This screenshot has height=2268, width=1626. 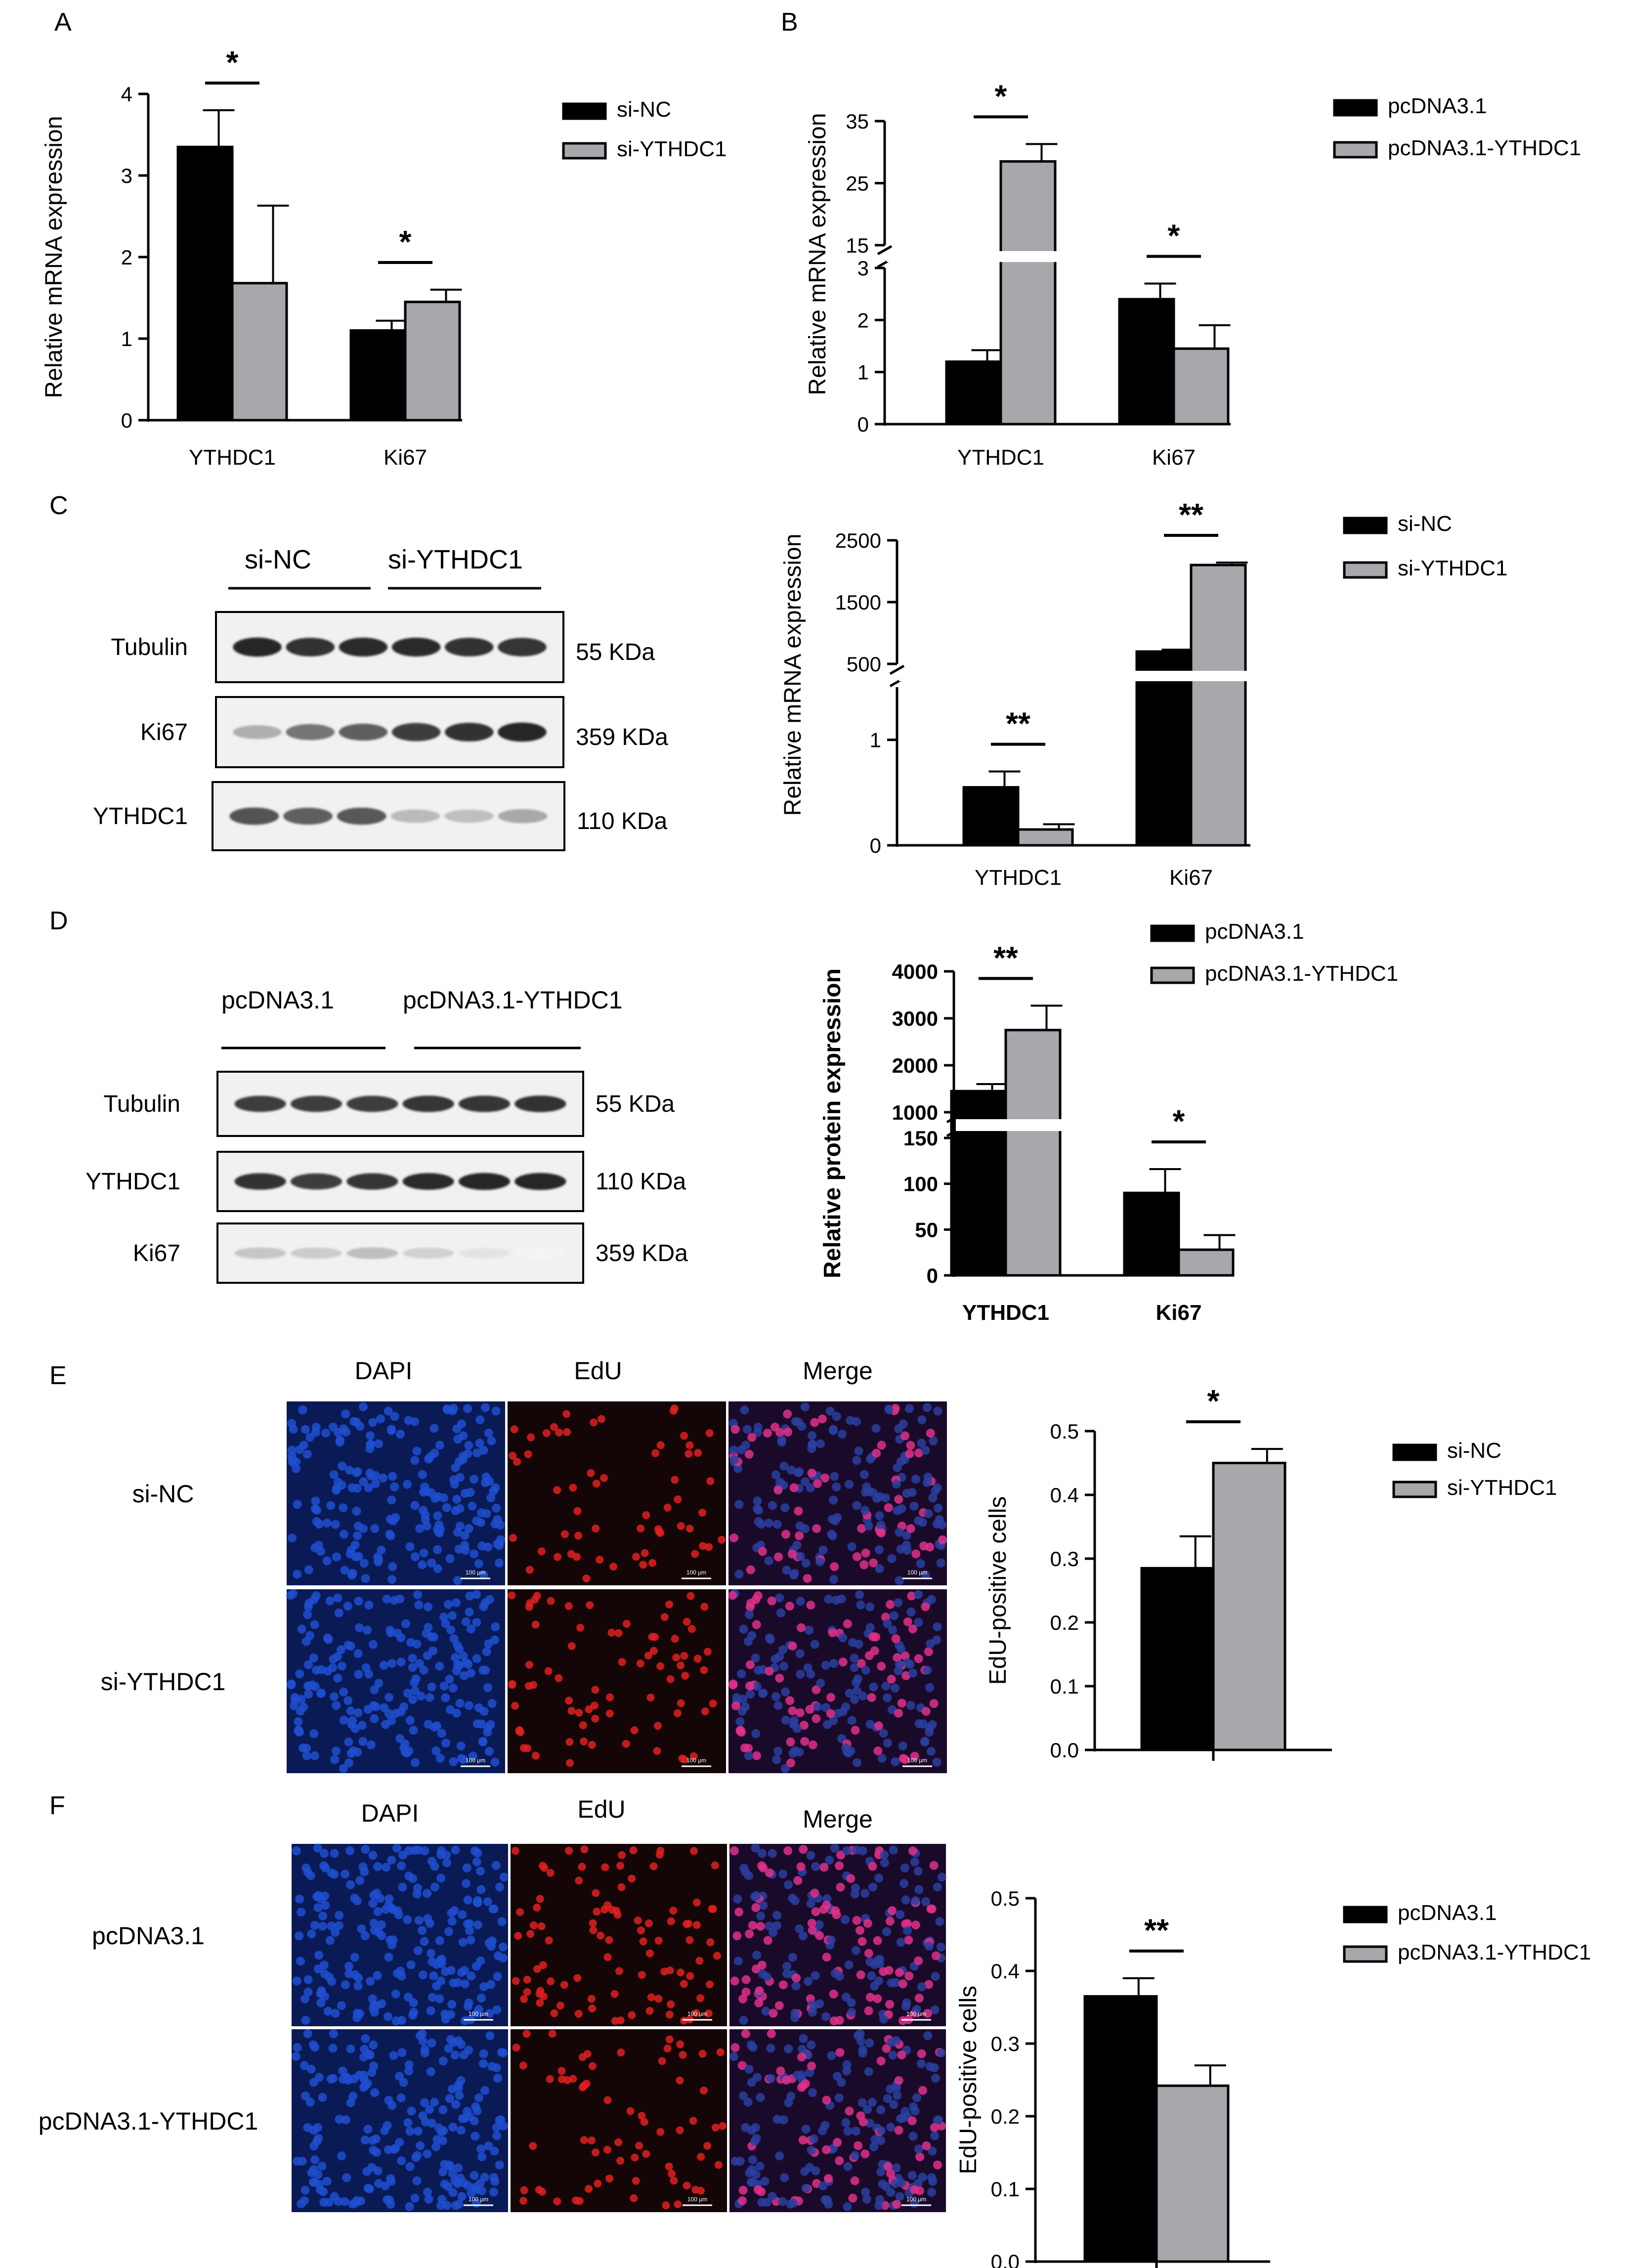 What do you see at coordinates (58, 1376) in the screenshot?
I see `panel-label-e: E` at bounding box center [58, 1376].